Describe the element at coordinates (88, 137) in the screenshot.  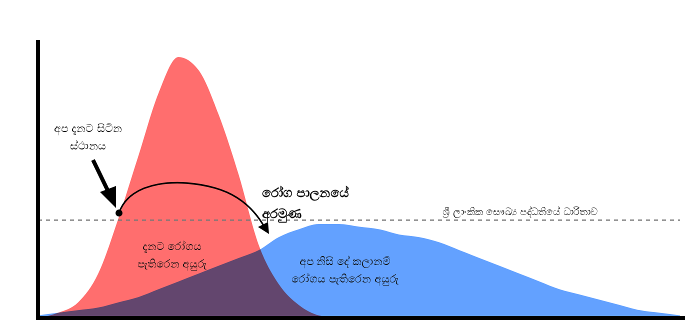
I see `annotation: අප දැනට සිටින ස්ථානය` at that location.